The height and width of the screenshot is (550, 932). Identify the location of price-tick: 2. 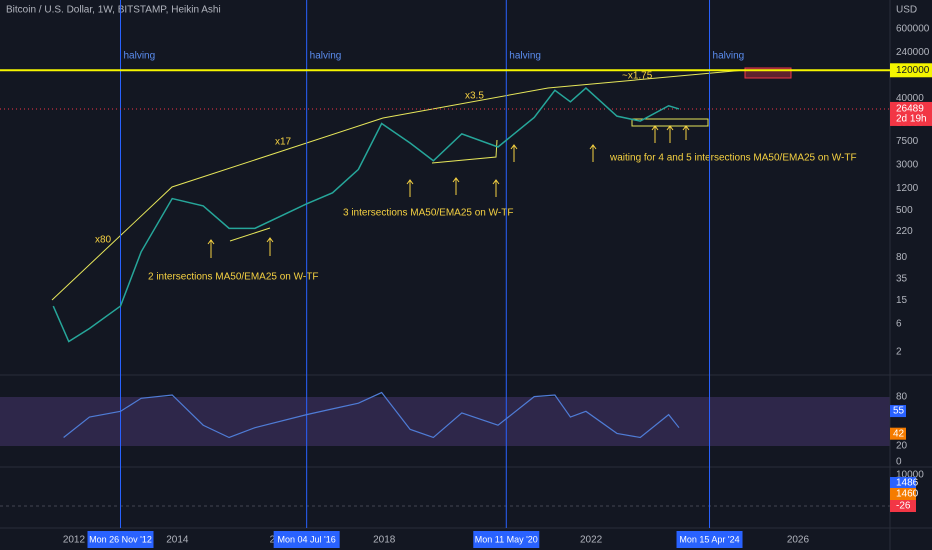
(899, 352).